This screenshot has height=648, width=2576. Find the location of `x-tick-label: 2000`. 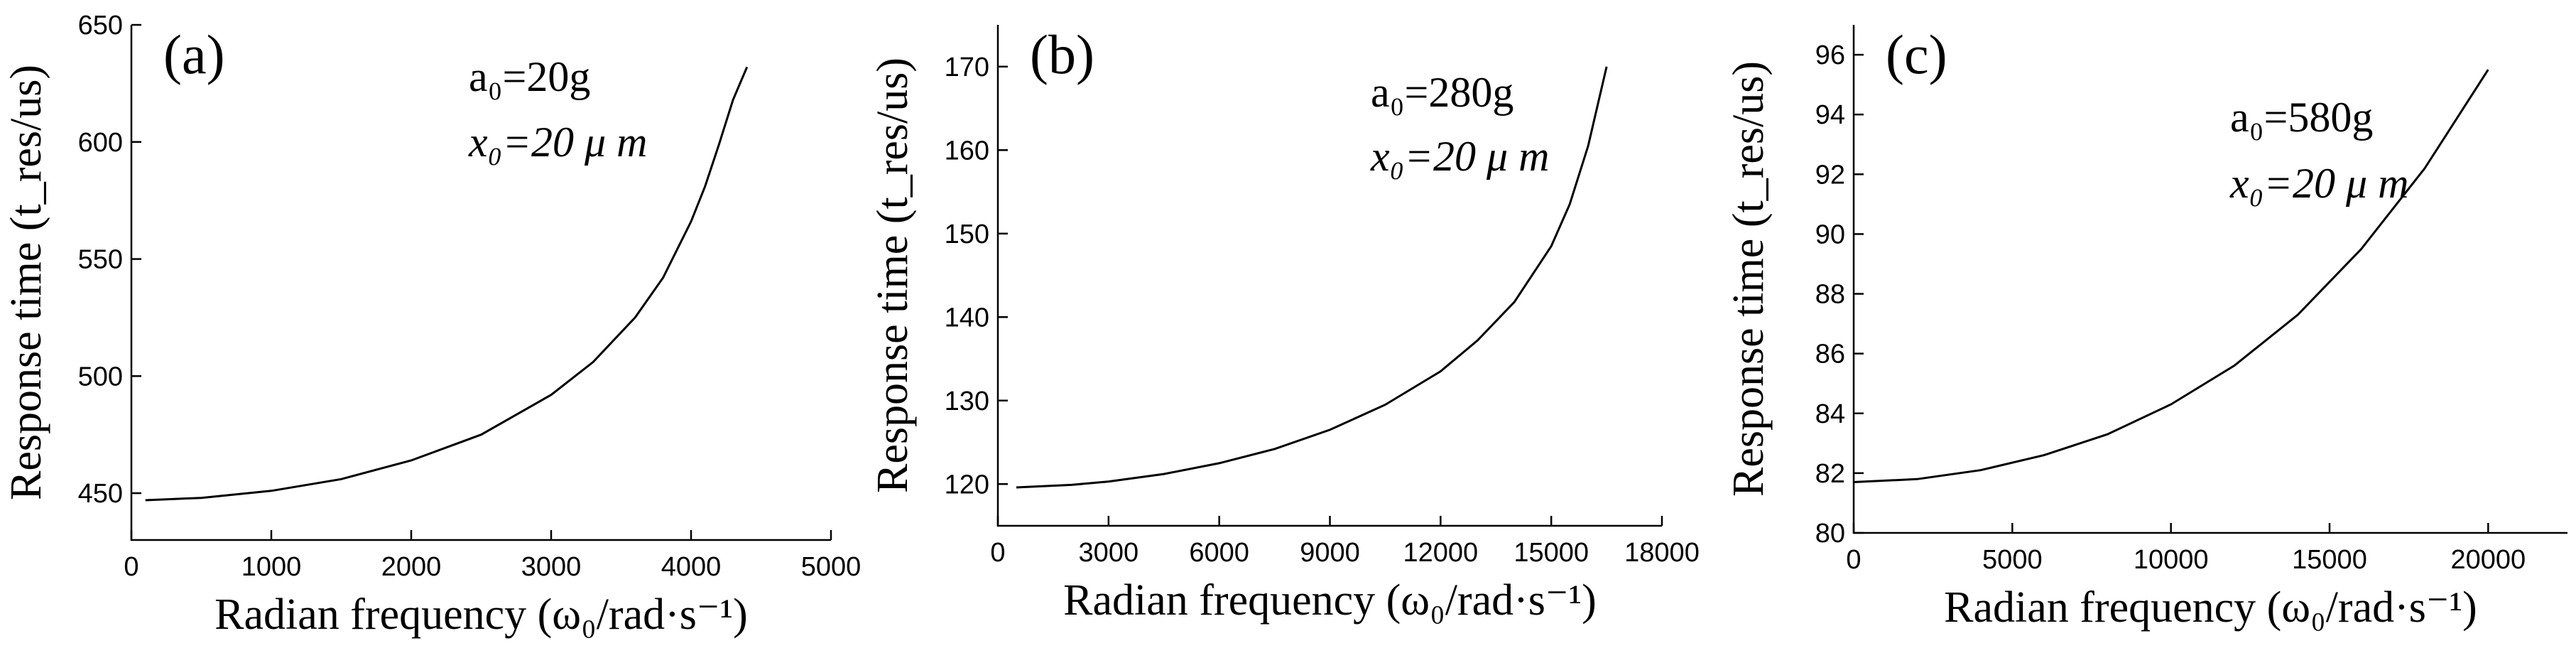

x-tick-label: 2000 is located at coordinates (411, 567).